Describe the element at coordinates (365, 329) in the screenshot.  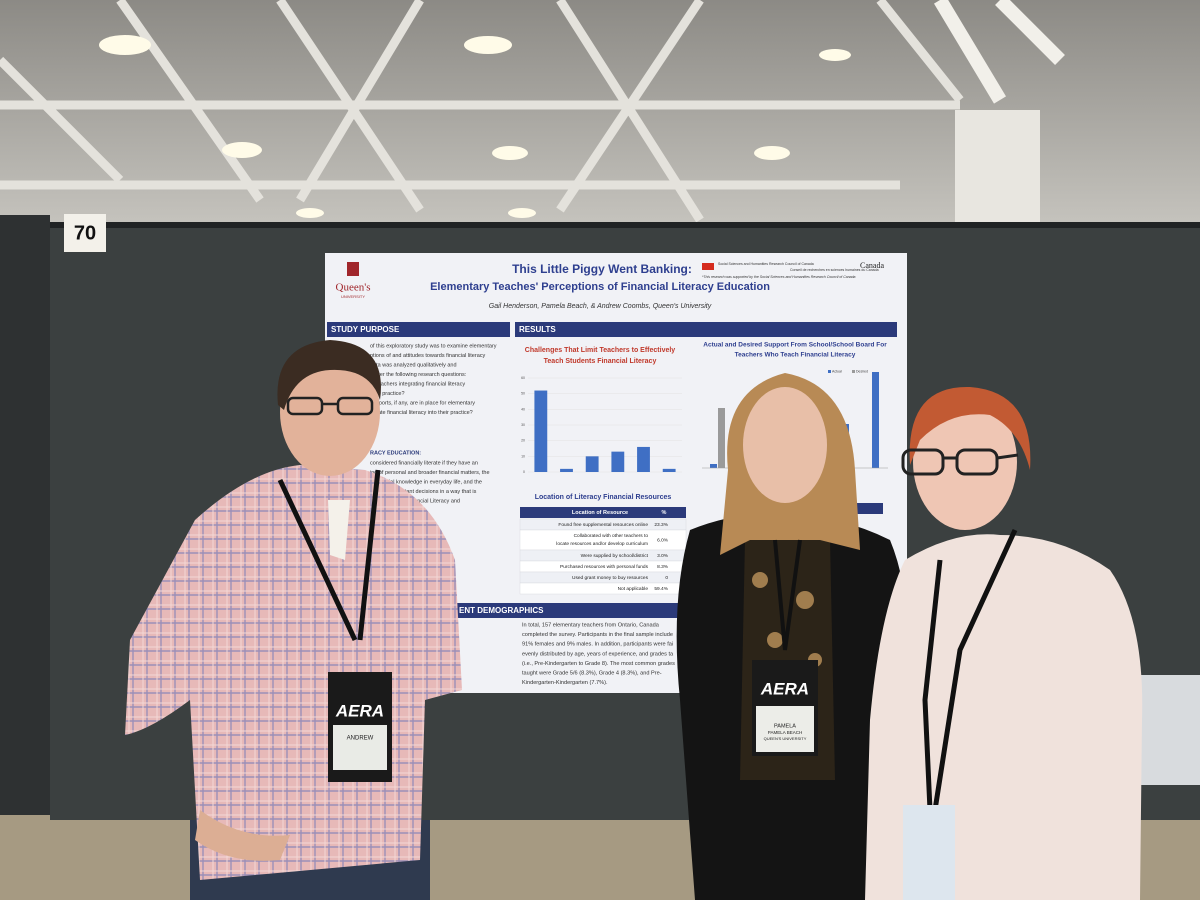
I see `section-heading: STUDY PURPOSE` at that location.